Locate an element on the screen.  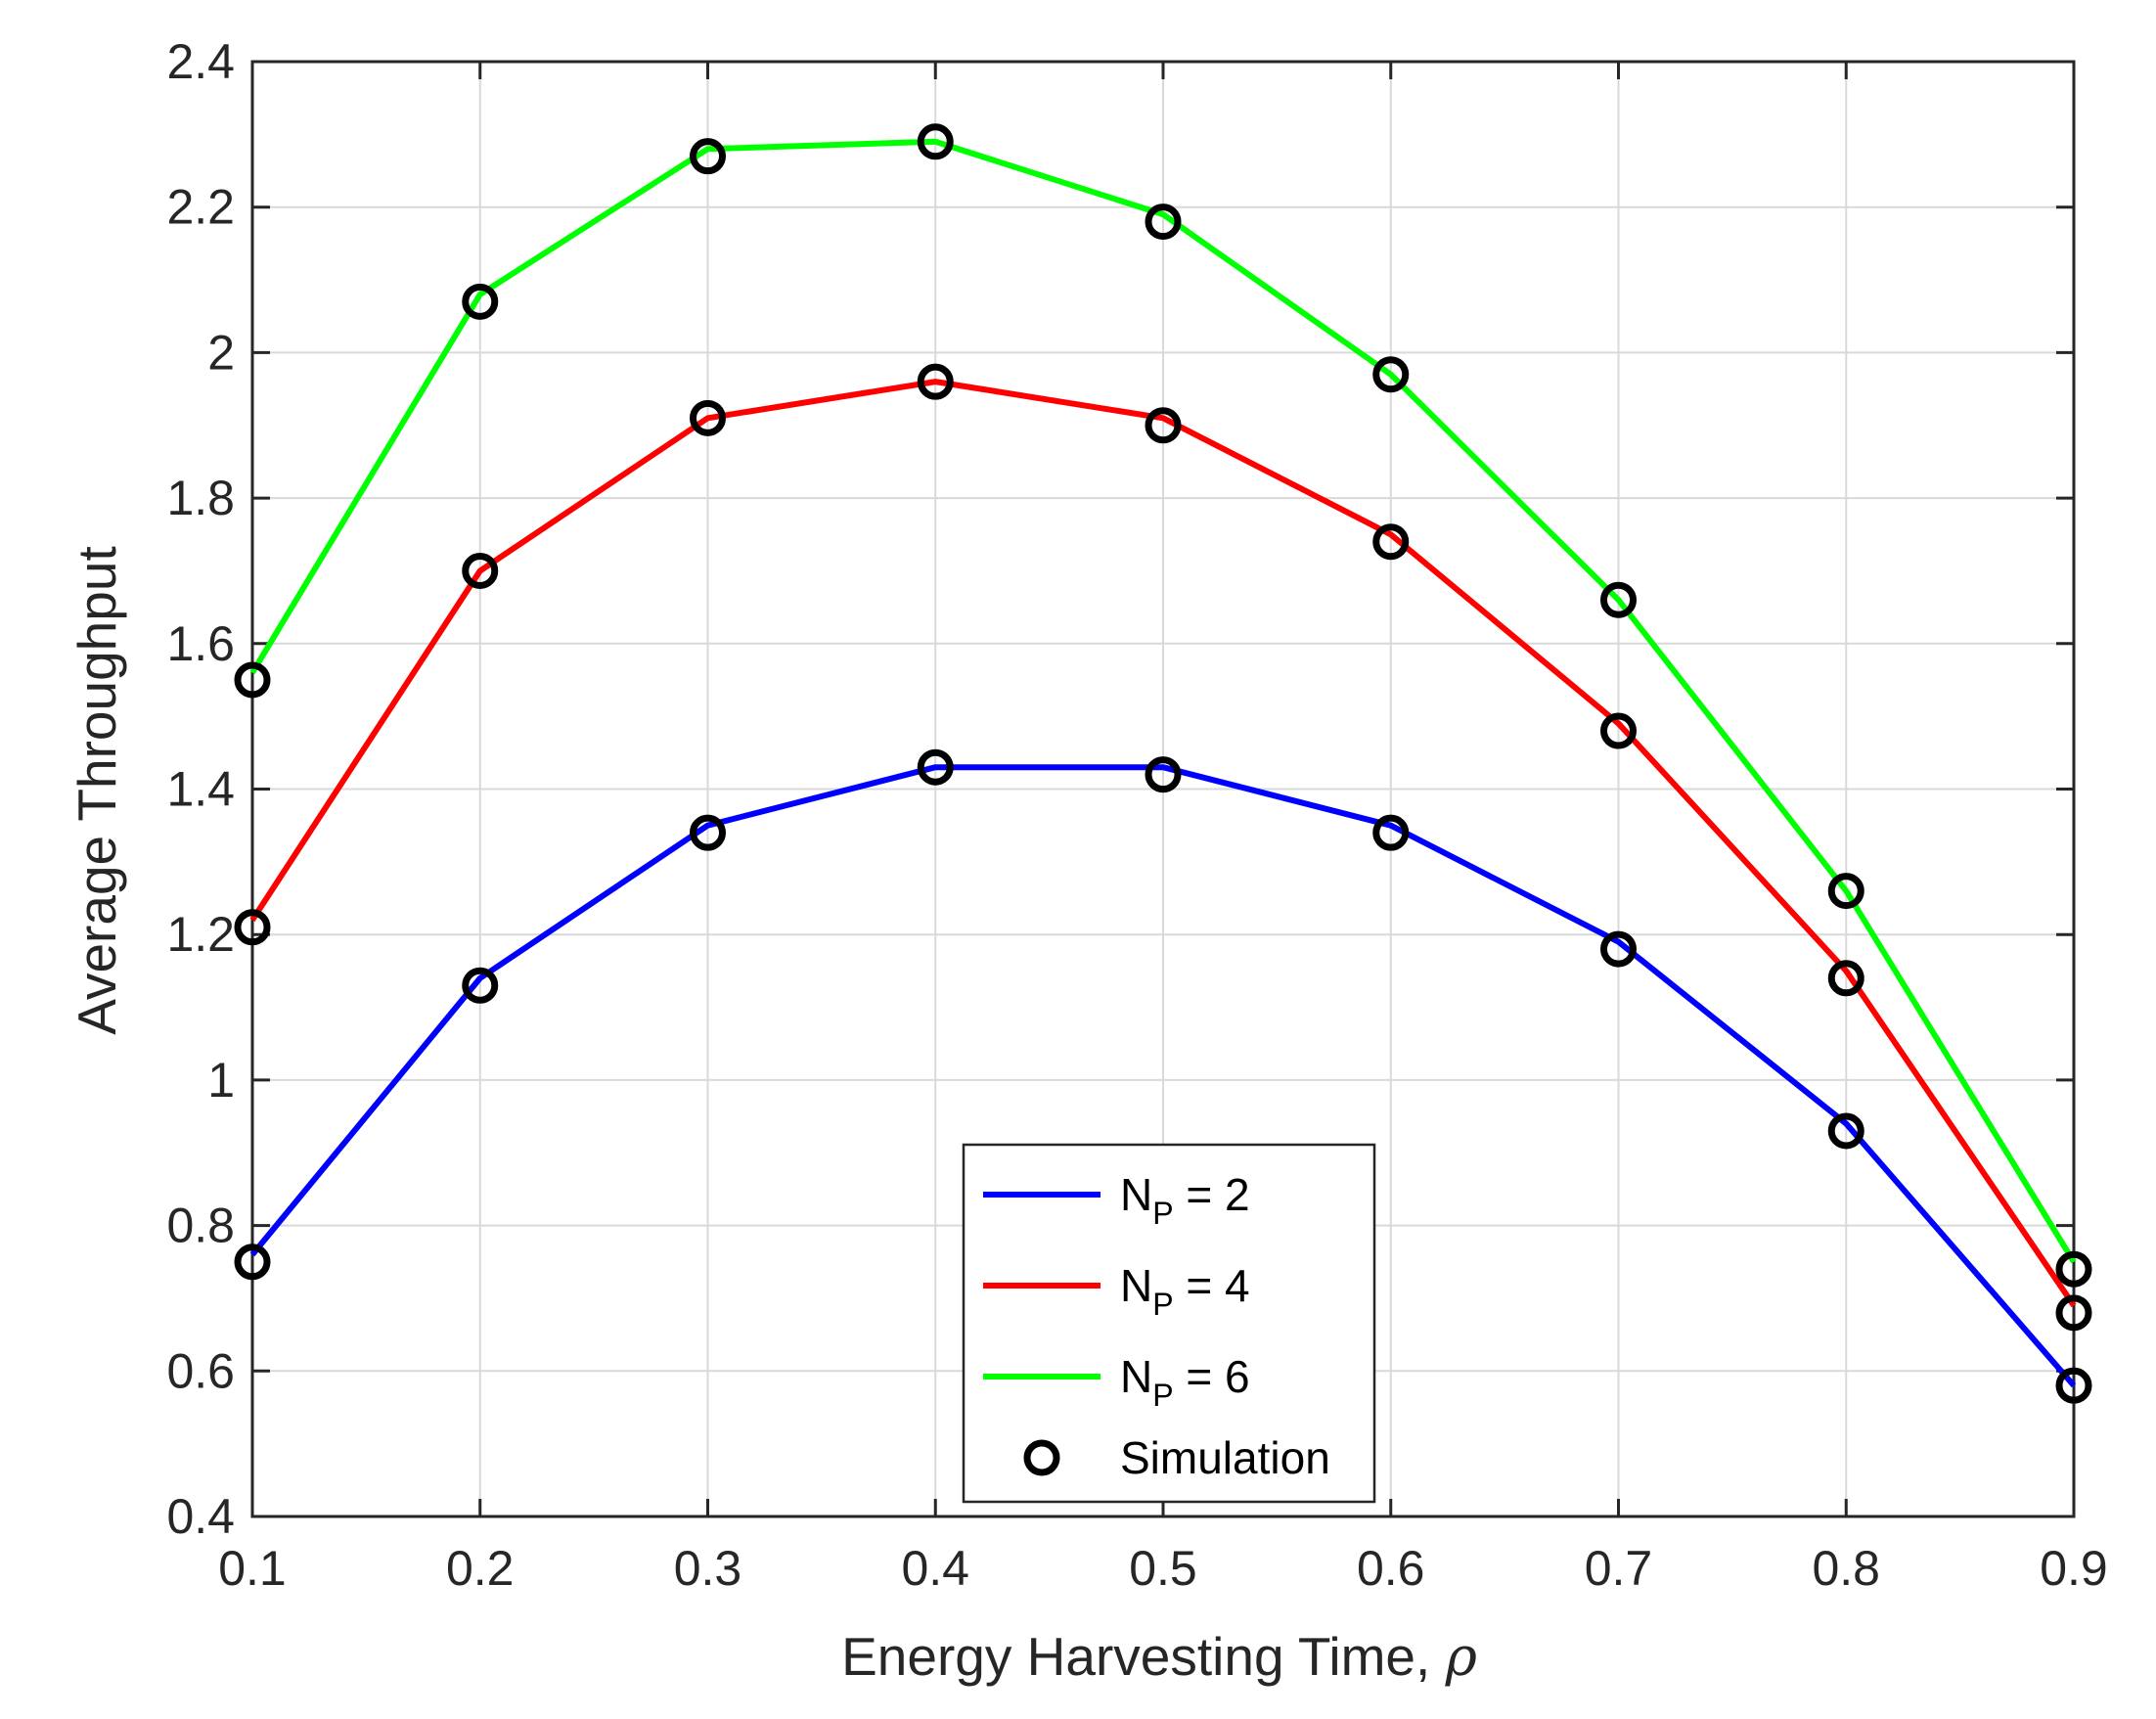
legend-label-np4: NP = 4 is located at coordinates (1185, 1291).